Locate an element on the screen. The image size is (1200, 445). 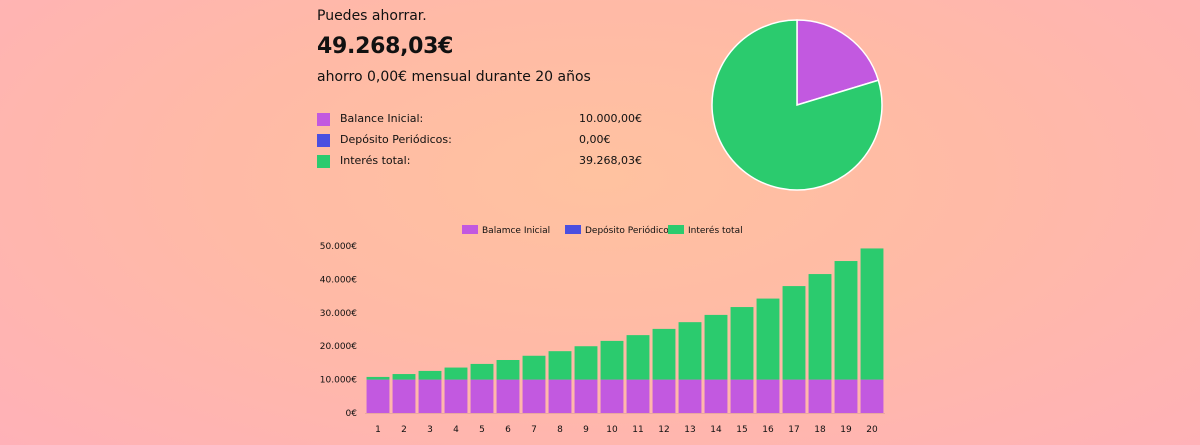
summary-kicker: Puedes ahorrar. is located at coordinates (372, 16).